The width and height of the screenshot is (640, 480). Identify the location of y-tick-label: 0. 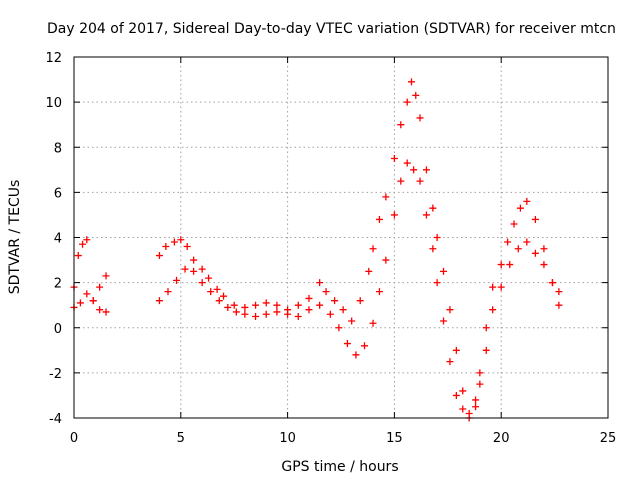
(58, 329).